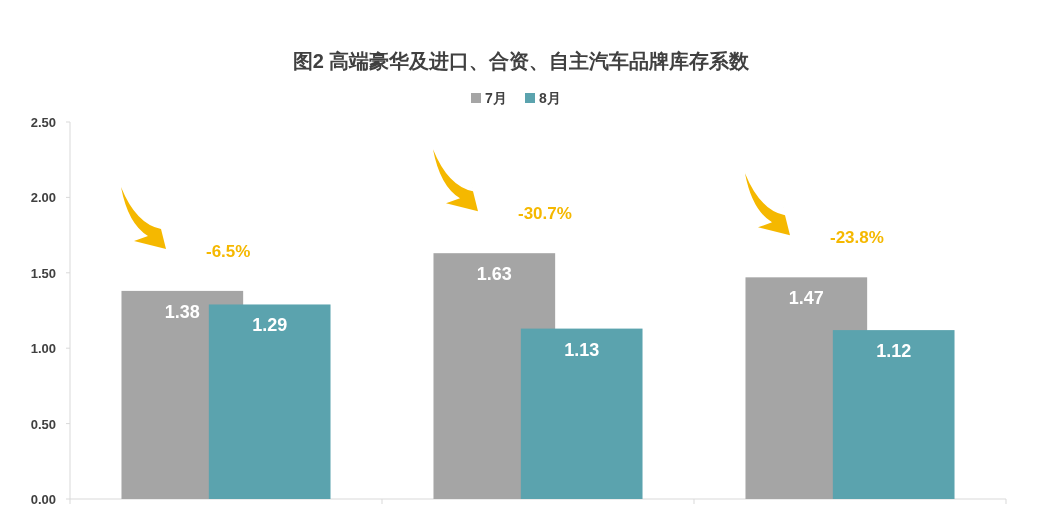 Image resolution: width=1042 pixels, height=506 pixels. What do you see at coordinates (521, 61) in the screenshot?
I see `chart-title: 图2 高端豪华及进口、合资、自主汽车品牌库存系数` at bounding box center [521, 61].